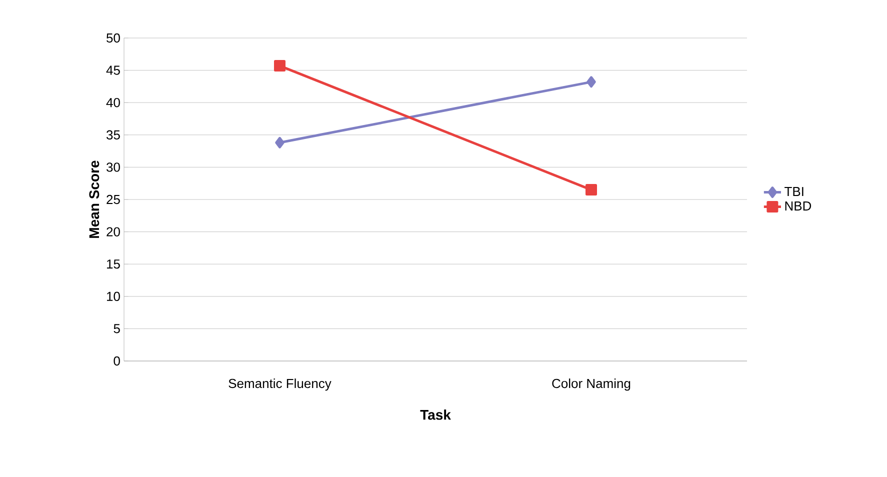 Image resolution: width=887 pixels, height=477 pixels. What do you see at coordinates (280, 384) in the screenshot?
I see `x-tick-label: Semantic Fluency` at bounding box center [280, 384].